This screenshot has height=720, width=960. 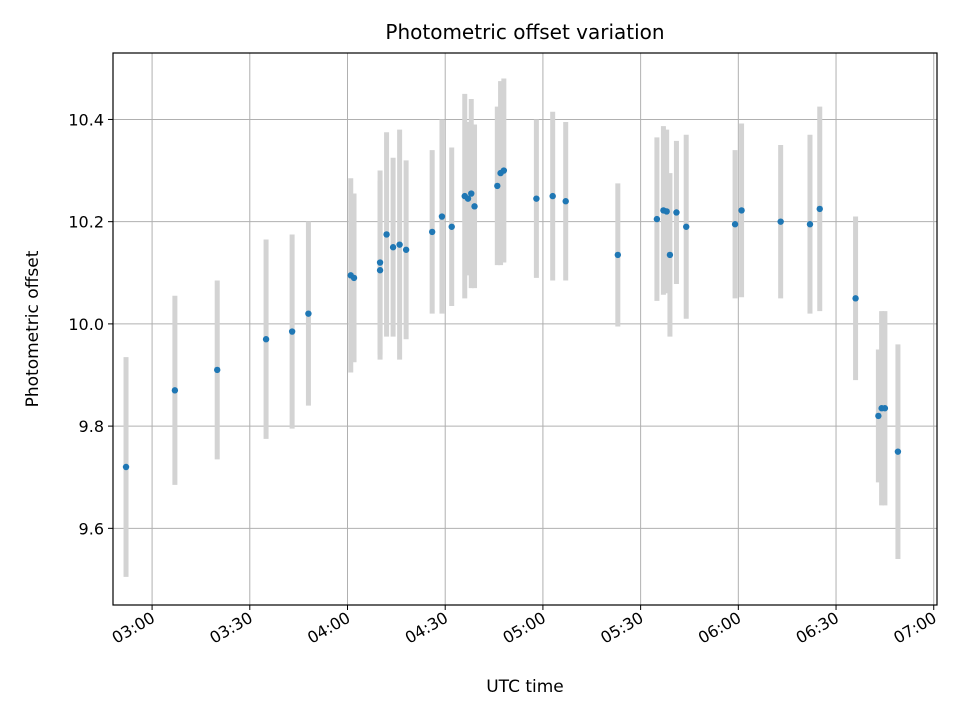 What do you see at coordinates (86, 222) in the screenshot?
I see `y-tick-label: 10.2` at bounding box center [86, 222].